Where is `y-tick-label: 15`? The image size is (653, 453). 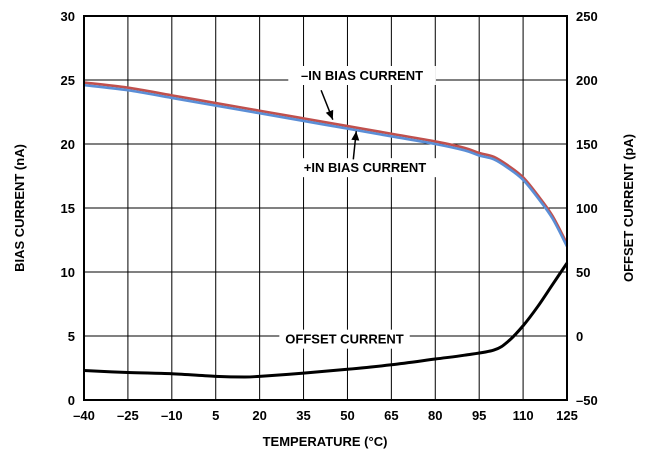
y-tick-label: 15 is located at coordinates (68, 208).